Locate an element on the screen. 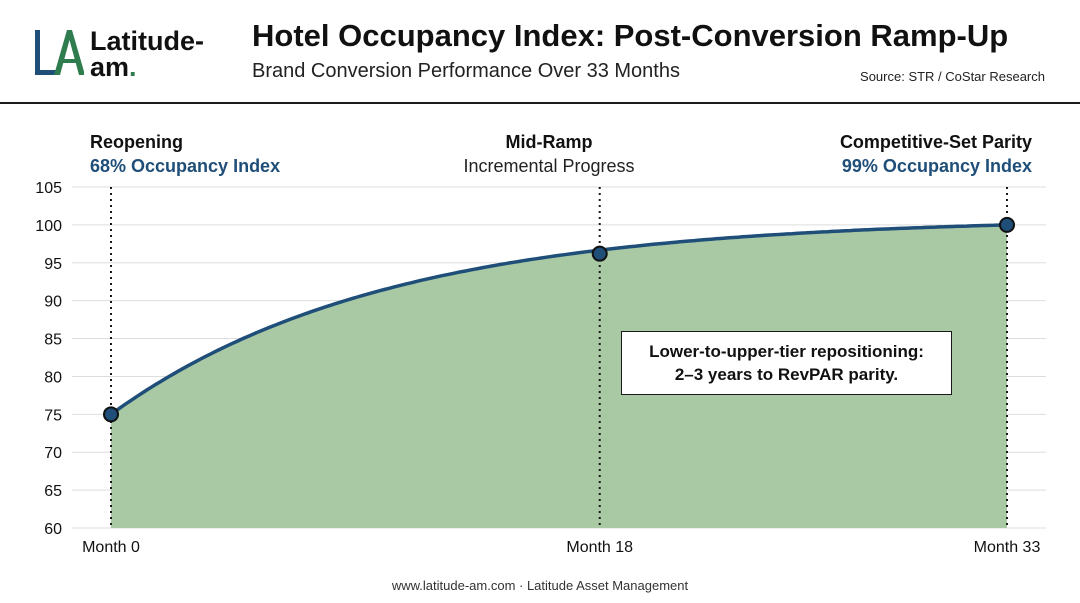  y-tick-label-60: 60 is located at coordinates (53, 529).